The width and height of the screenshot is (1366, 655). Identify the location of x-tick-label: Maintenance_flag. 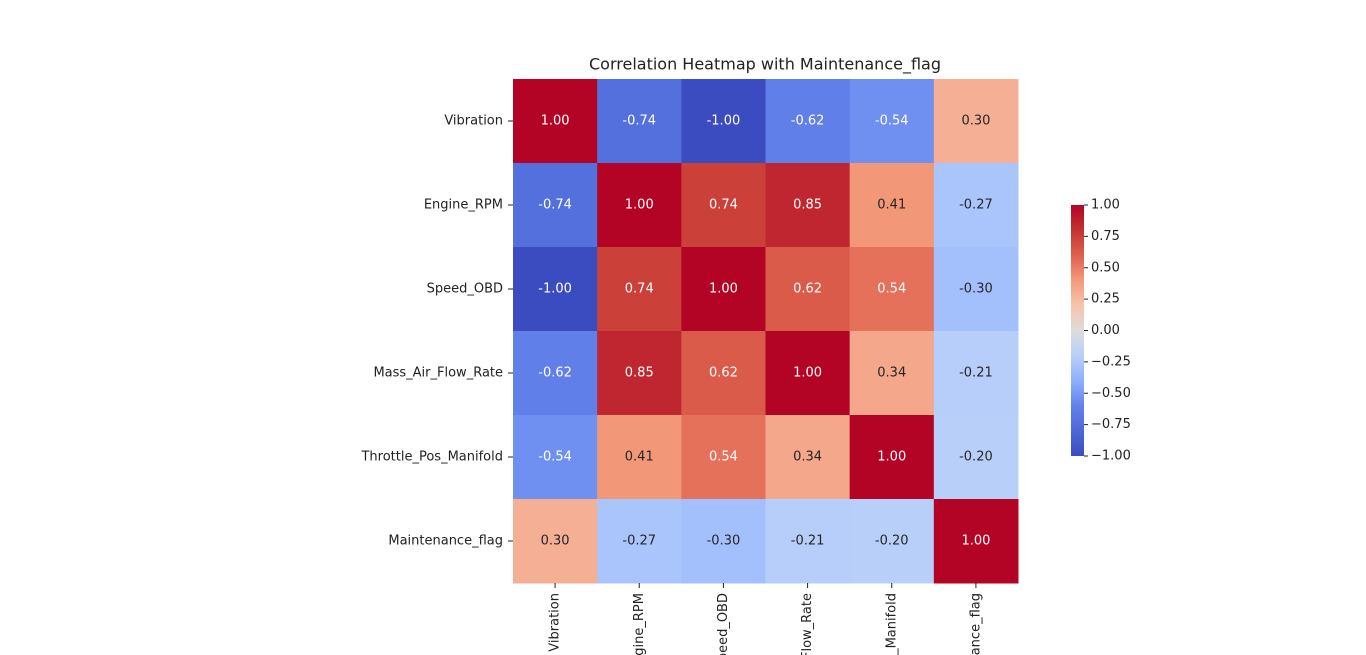
(975, 624).